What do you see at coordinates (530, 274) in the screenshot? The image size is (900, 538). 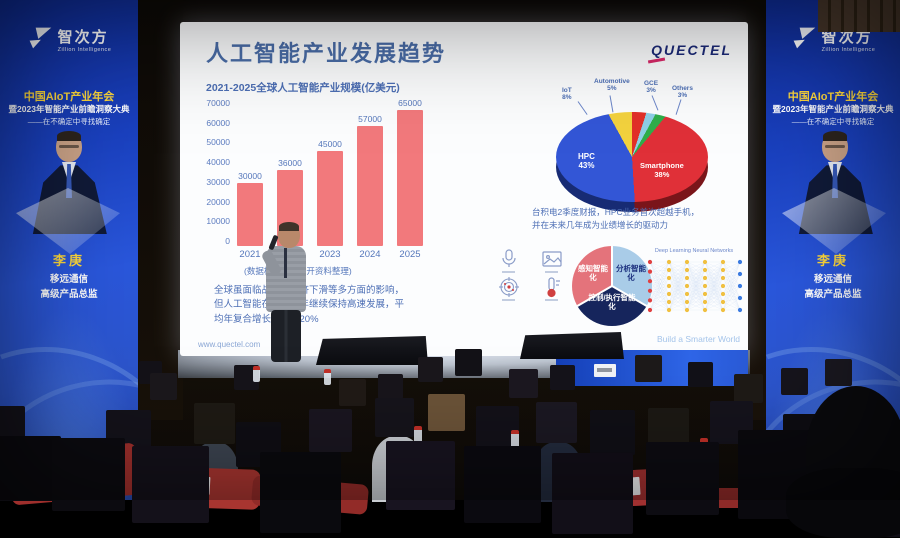 I see `sensor-icon-grid` at bounding box center [530, 274].